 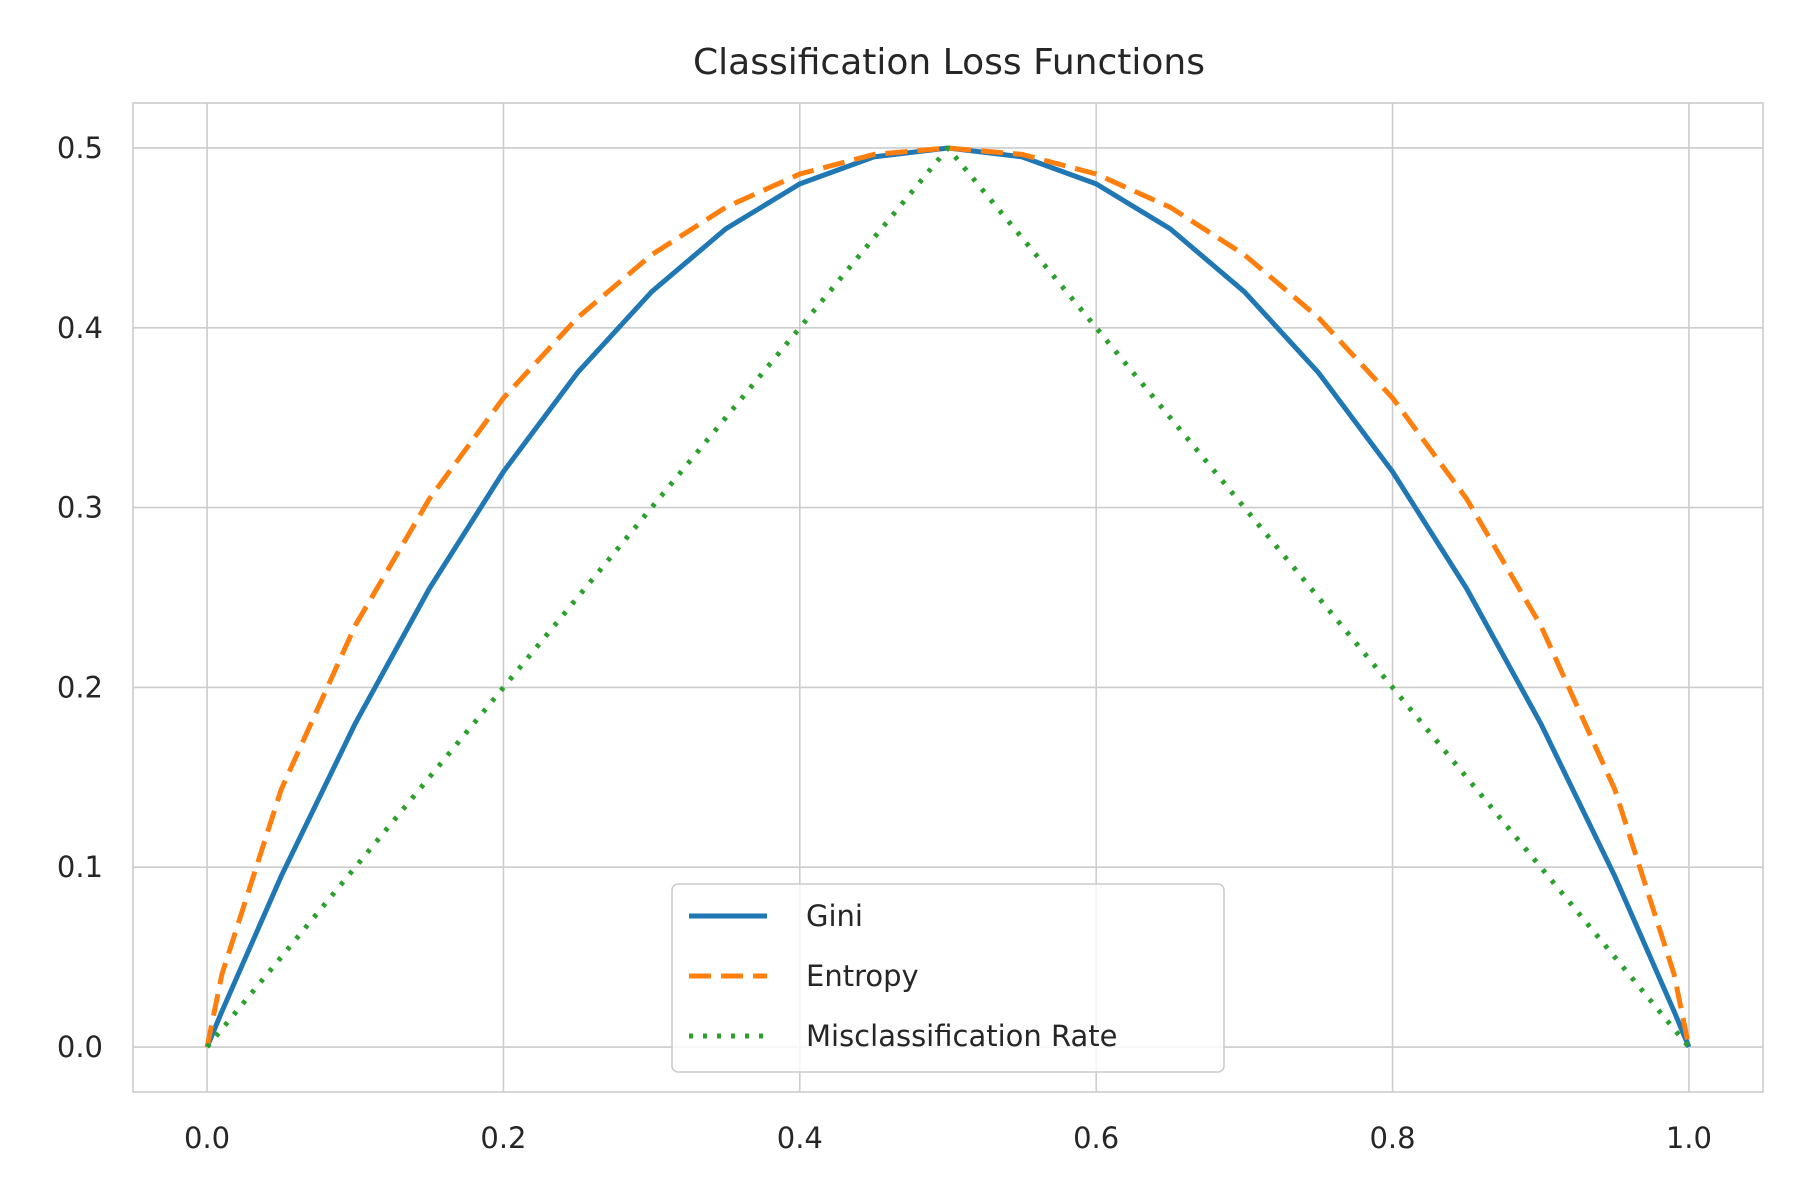 I want to click on x-tick-labels: 0.0 0.2 0.4 0.6 0.8 1.0, so click(x=948, y=1138).